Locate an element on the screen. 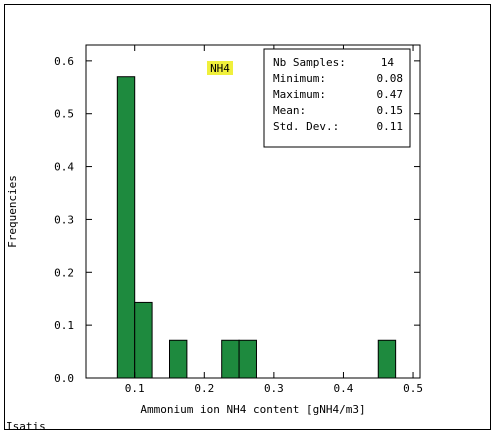  stats-value: 14 is located at coordinates (388, 62).